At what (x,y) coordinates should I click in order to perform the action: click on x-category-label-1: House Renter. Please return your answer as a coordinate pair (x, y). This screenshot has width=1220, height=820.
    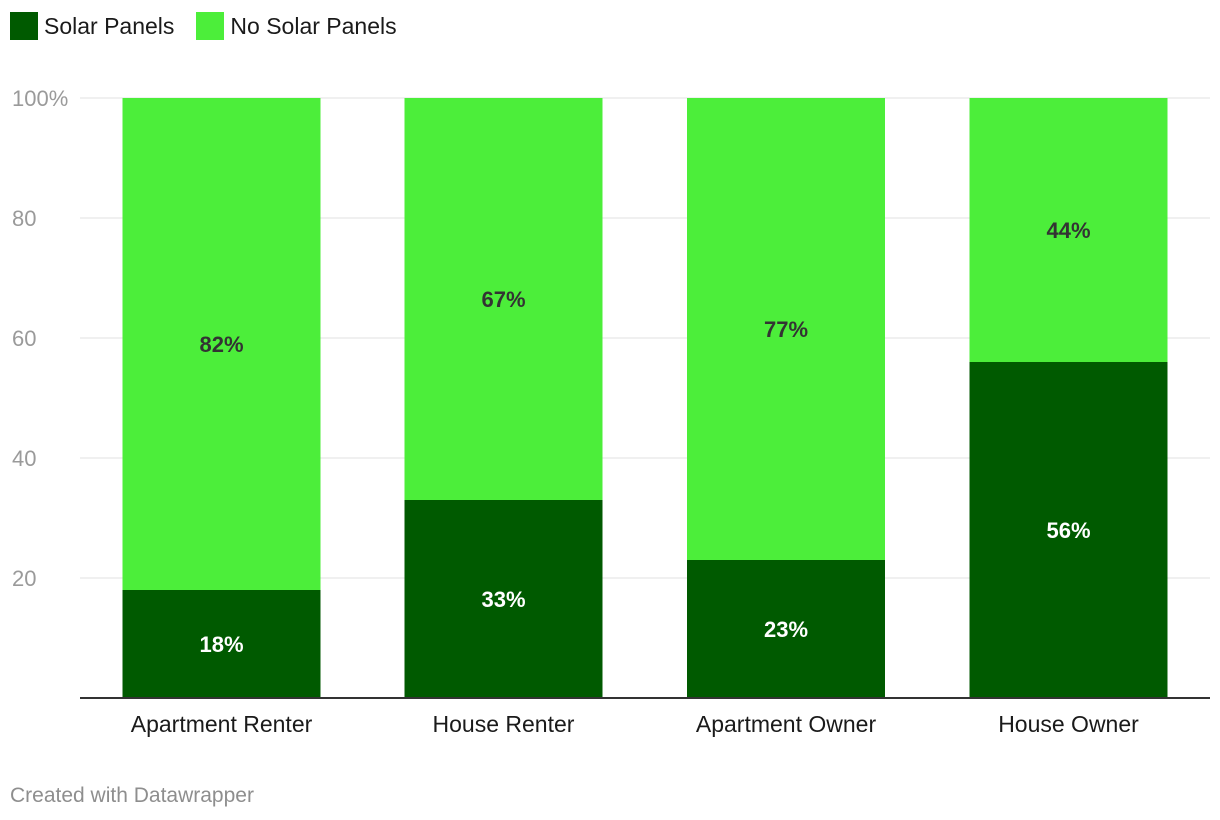
    Looking at the image, I should click on (504, 724).